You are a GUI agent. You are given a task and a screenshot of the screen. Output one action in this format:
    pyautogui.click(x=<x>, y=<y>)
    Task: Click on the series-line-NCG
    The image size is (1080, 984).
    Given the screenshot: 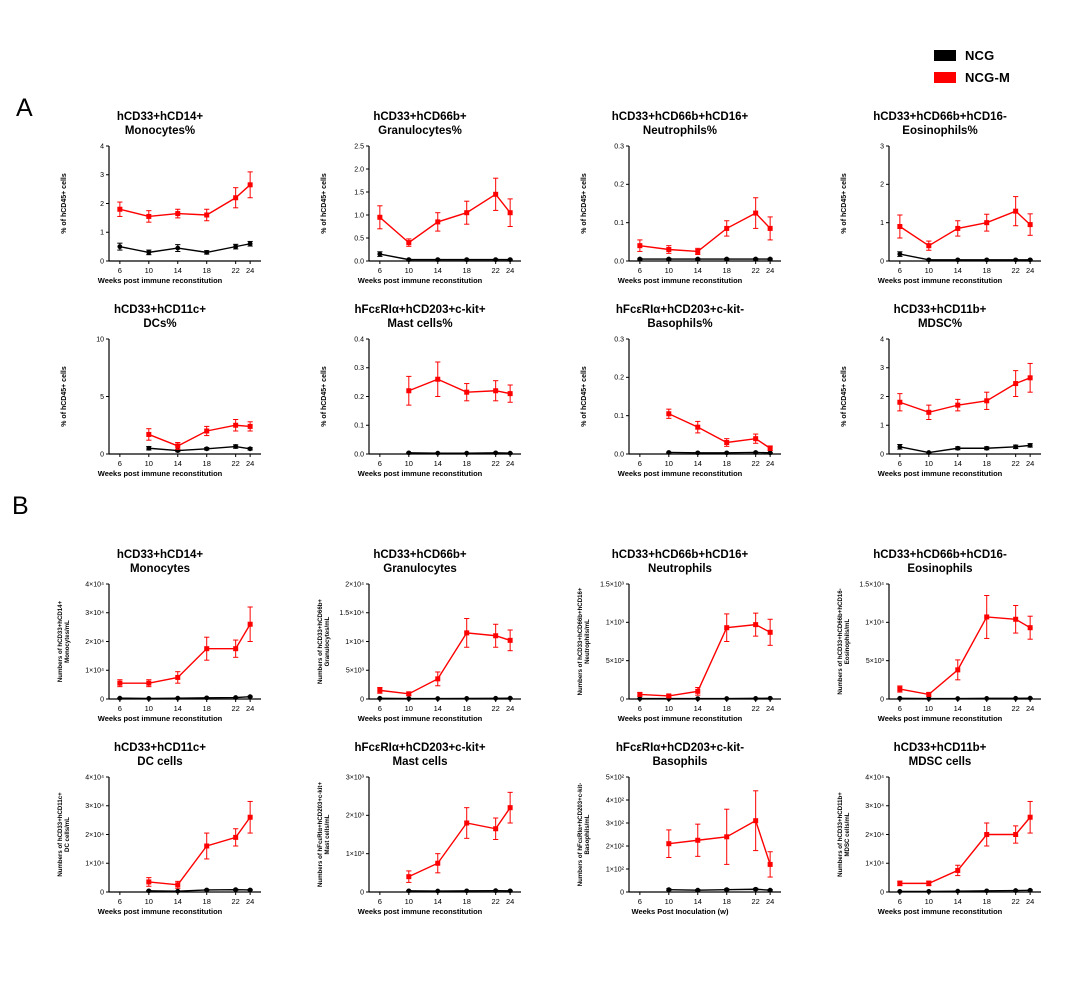 What is the action you would take?
    pyautogui.click(x=964, y=448)
    